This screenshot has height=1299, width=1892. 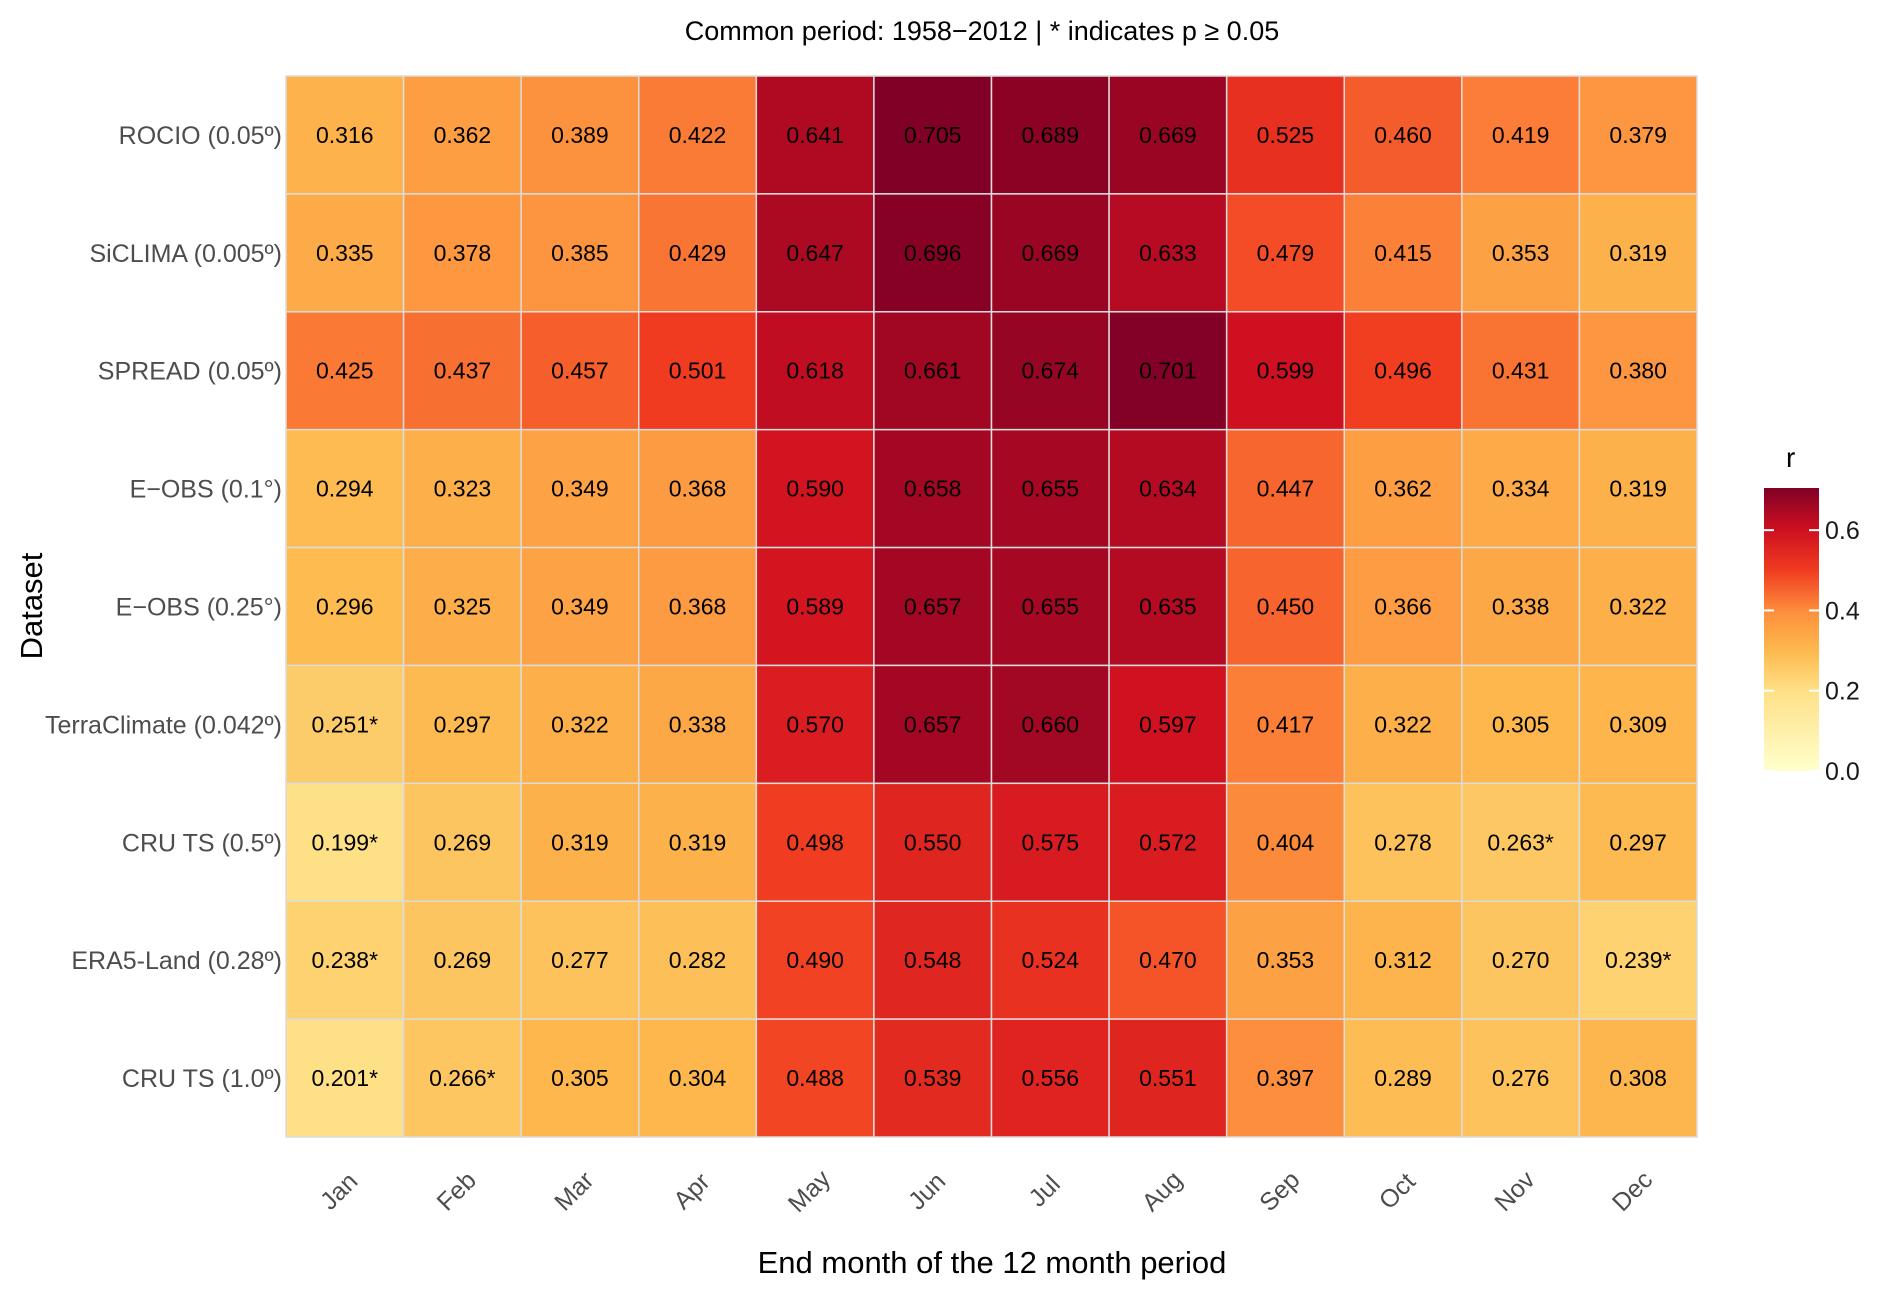 What do you see at coordinates (815, 253) in the screenshot?
I see `cell-value-label: 0.647` at bounding box center [815, 253].